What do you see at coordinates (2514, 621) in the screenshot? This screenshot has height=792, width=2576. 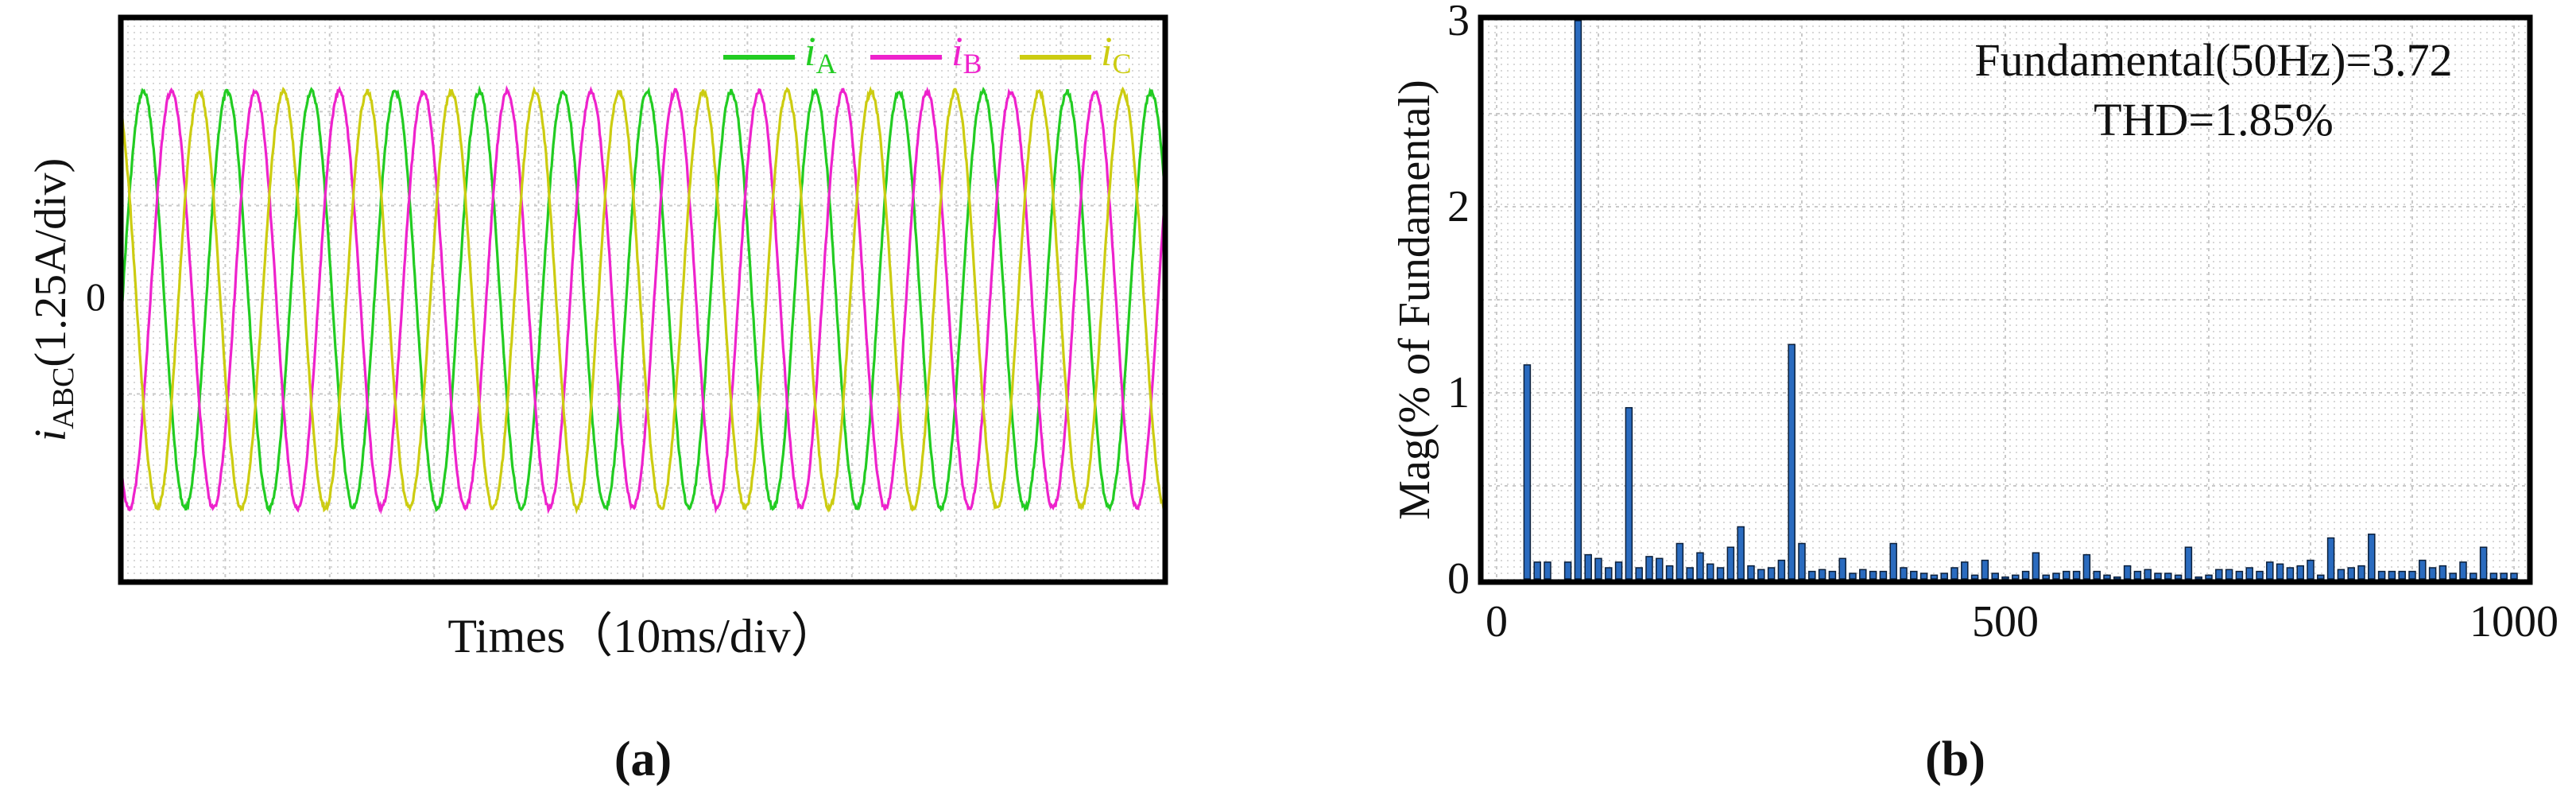 I see `x-tick-label: 1000` at bounding box center [2514, 621].